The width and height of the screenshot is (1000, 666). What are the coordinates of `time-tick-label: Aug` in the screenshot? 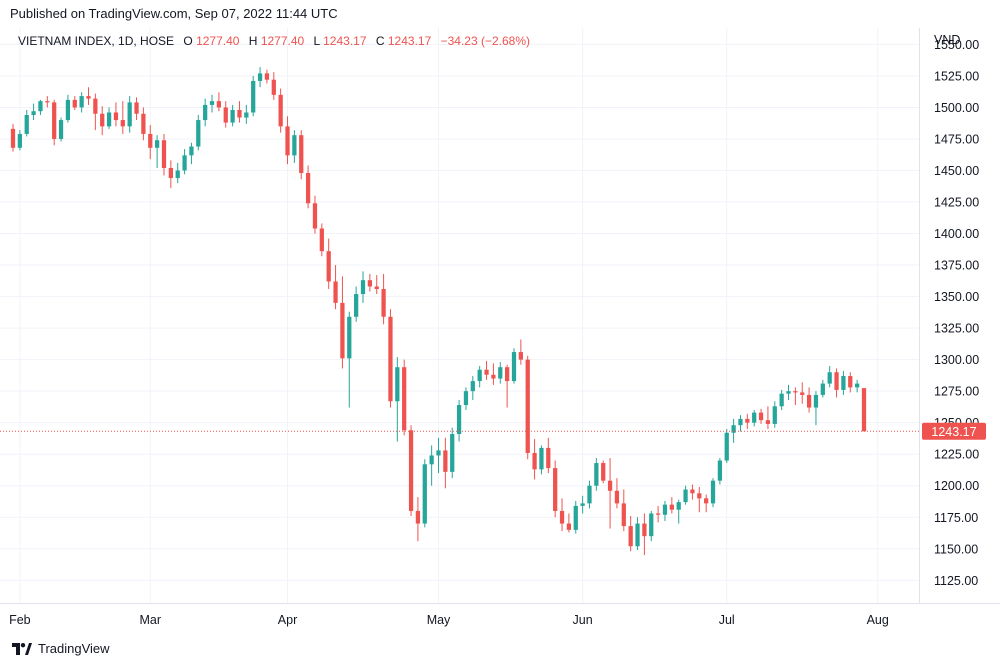 It's located at (878, 620).